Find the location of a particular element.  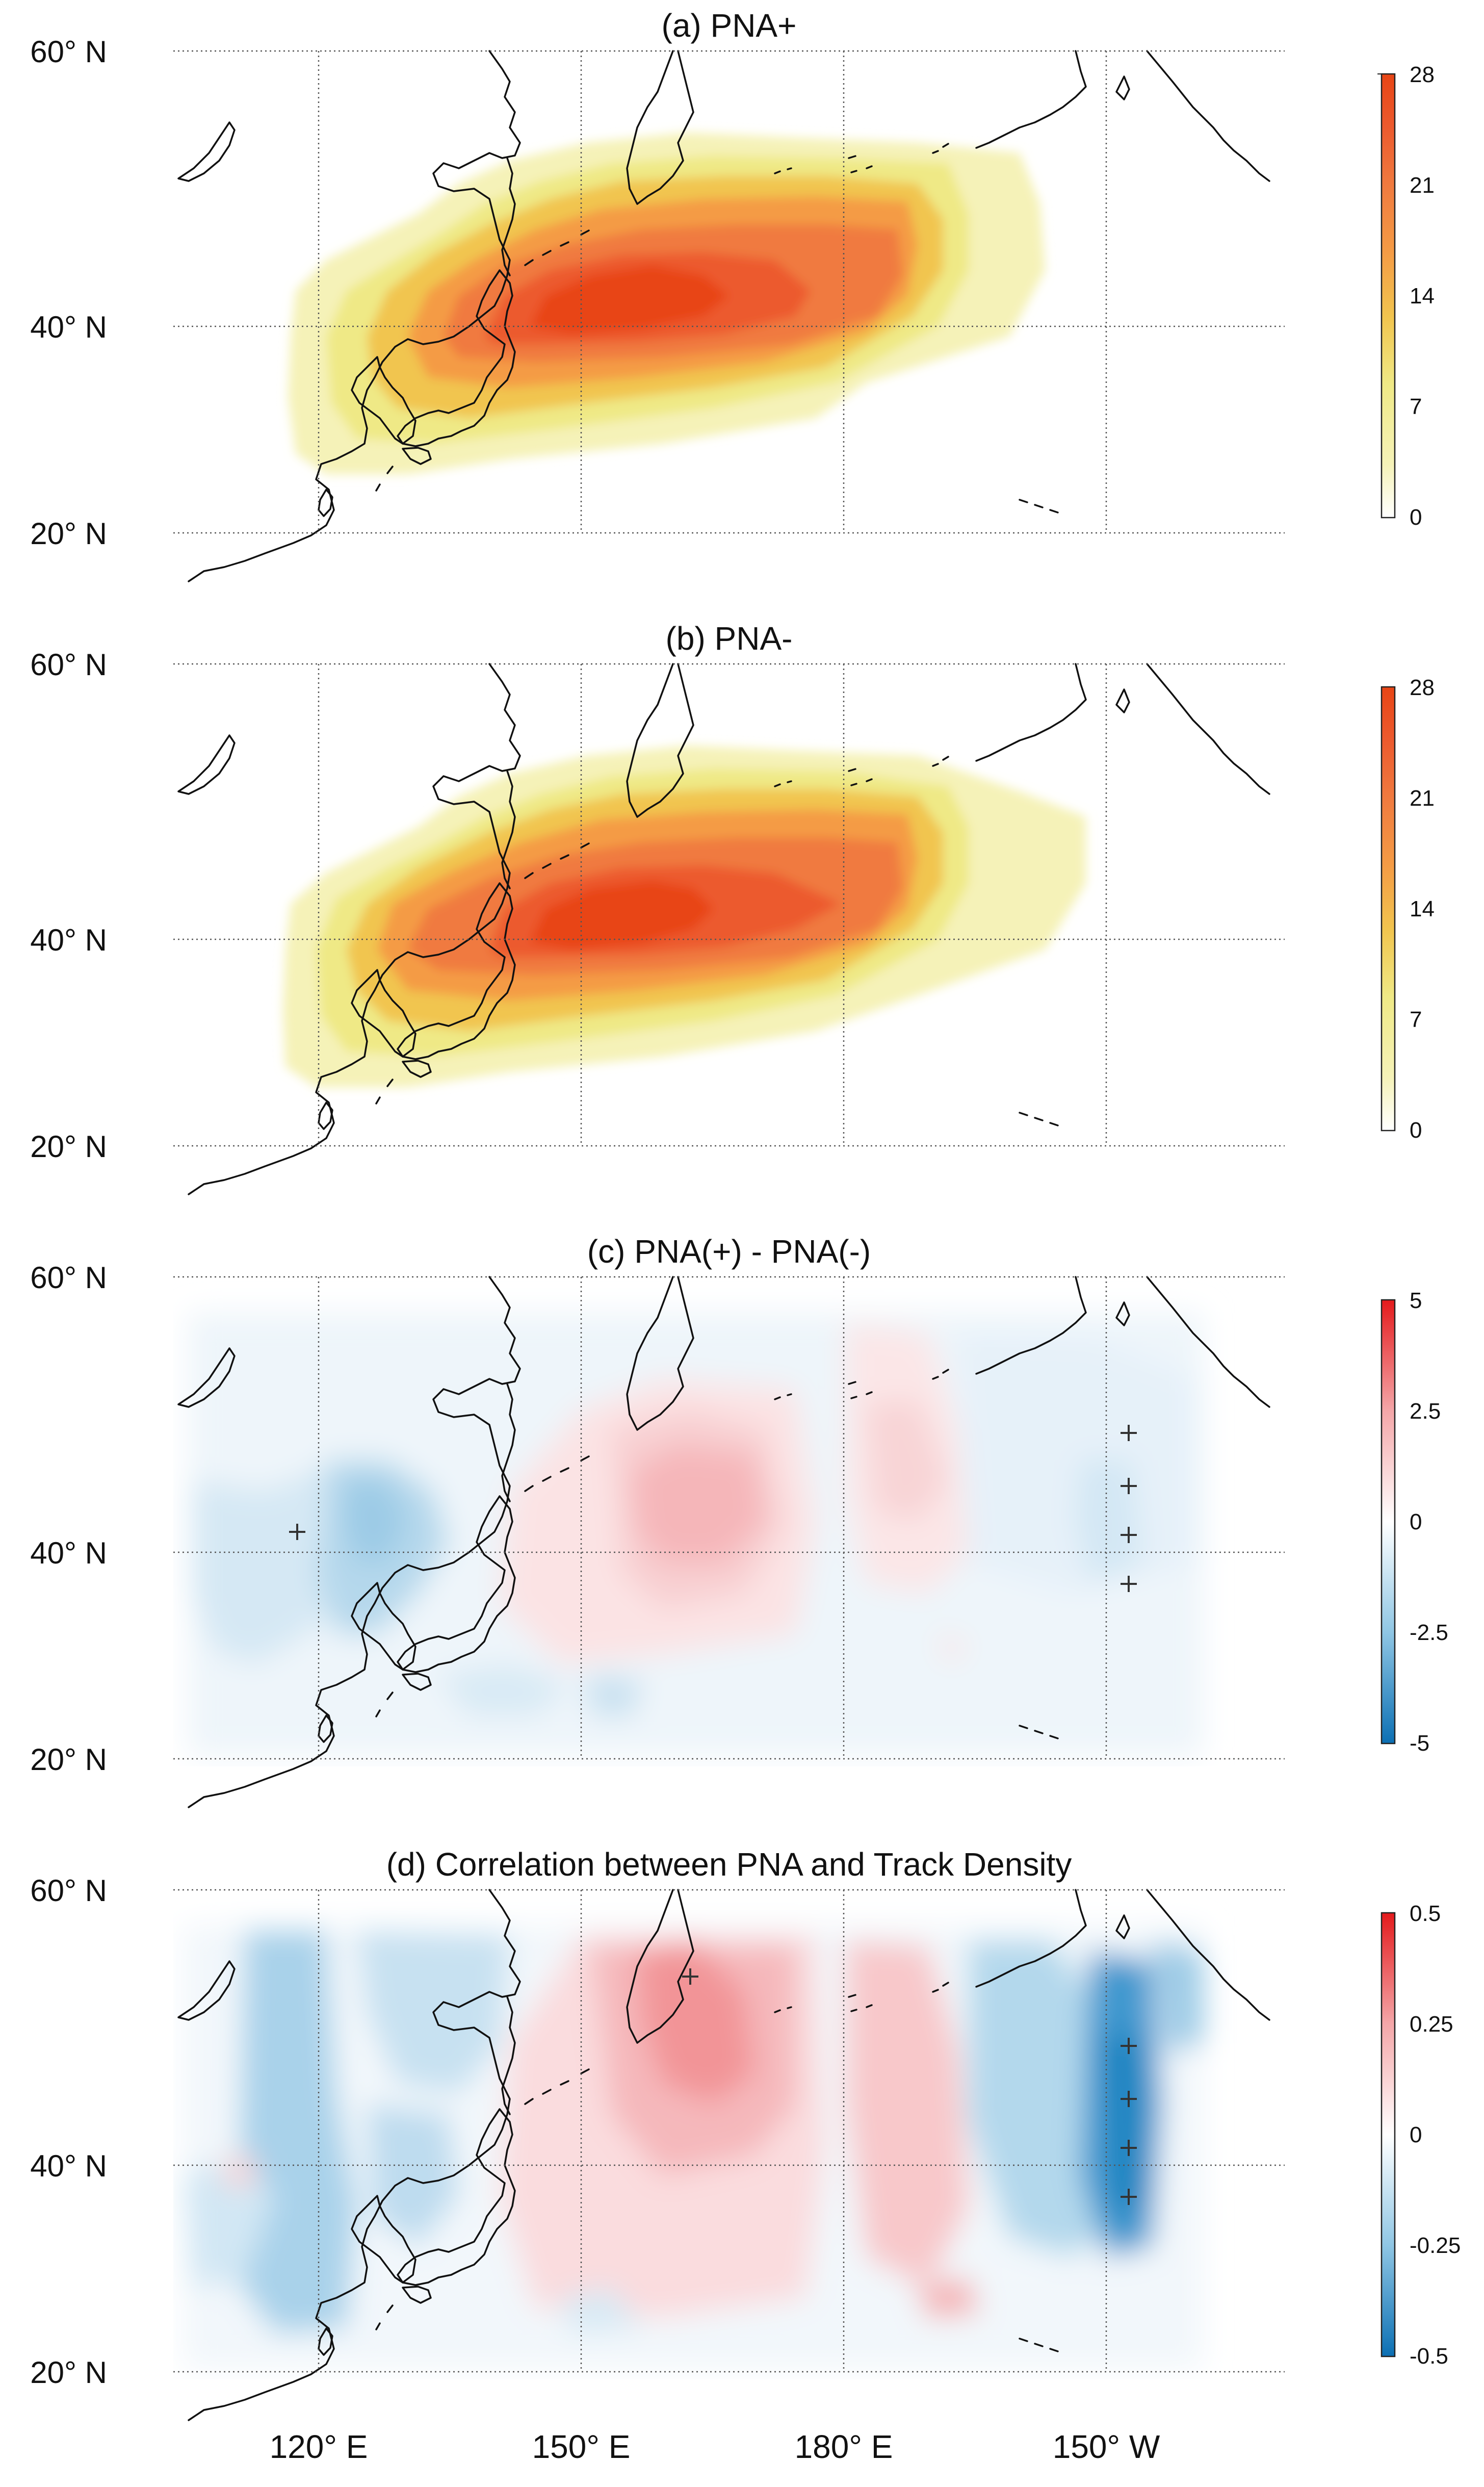

panel-a-colorbar-tick-7: 7 is located at coordinates (1416, 407).